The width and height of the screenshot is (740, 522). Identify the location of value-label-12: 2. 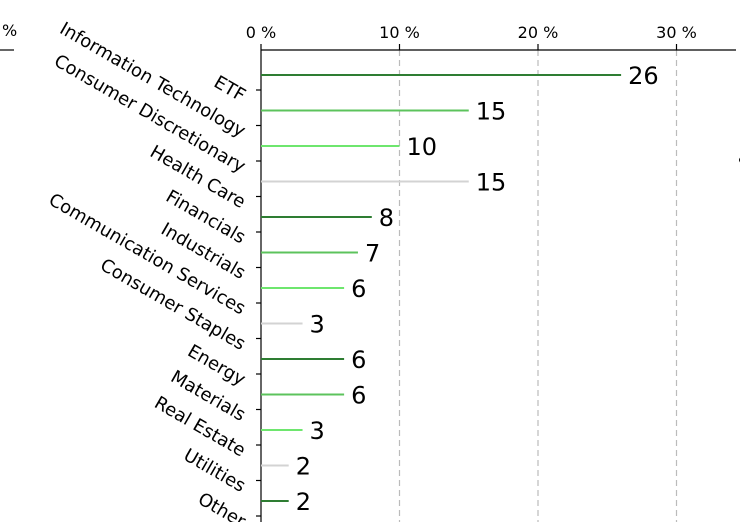
(303, 502).